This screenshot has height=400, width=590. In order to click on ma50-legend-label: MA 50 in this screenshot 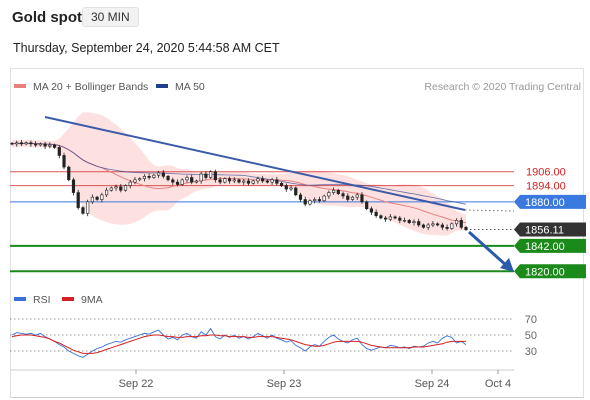, I will do `click(190, 87)`.